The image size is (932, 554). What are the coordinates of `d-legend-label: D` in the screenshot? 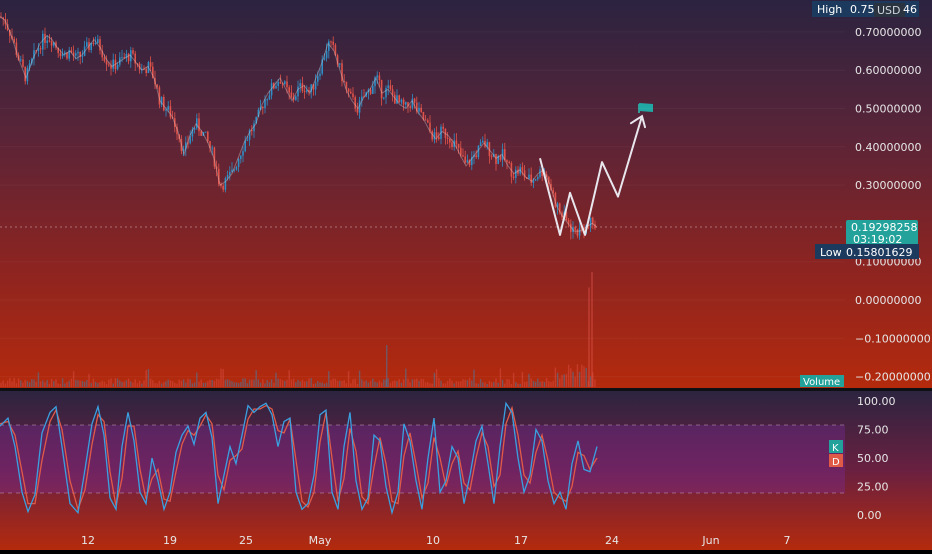 It's located at (836, 462).